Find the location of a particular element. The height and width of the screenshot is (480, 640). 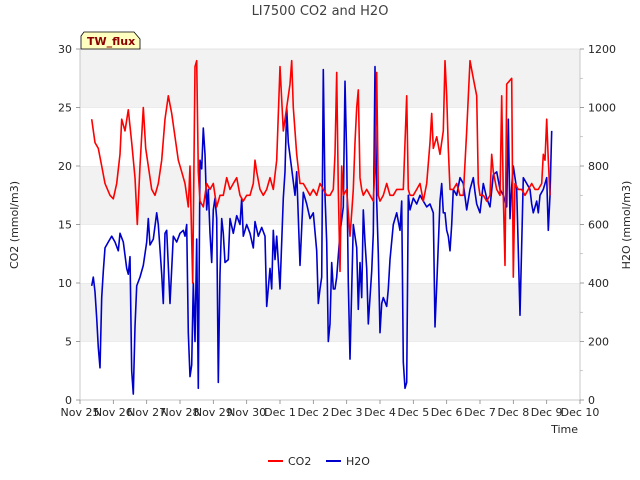

right-axis: 0 200 400 600 800 1000 1200 is located at coordinates (598, 225).